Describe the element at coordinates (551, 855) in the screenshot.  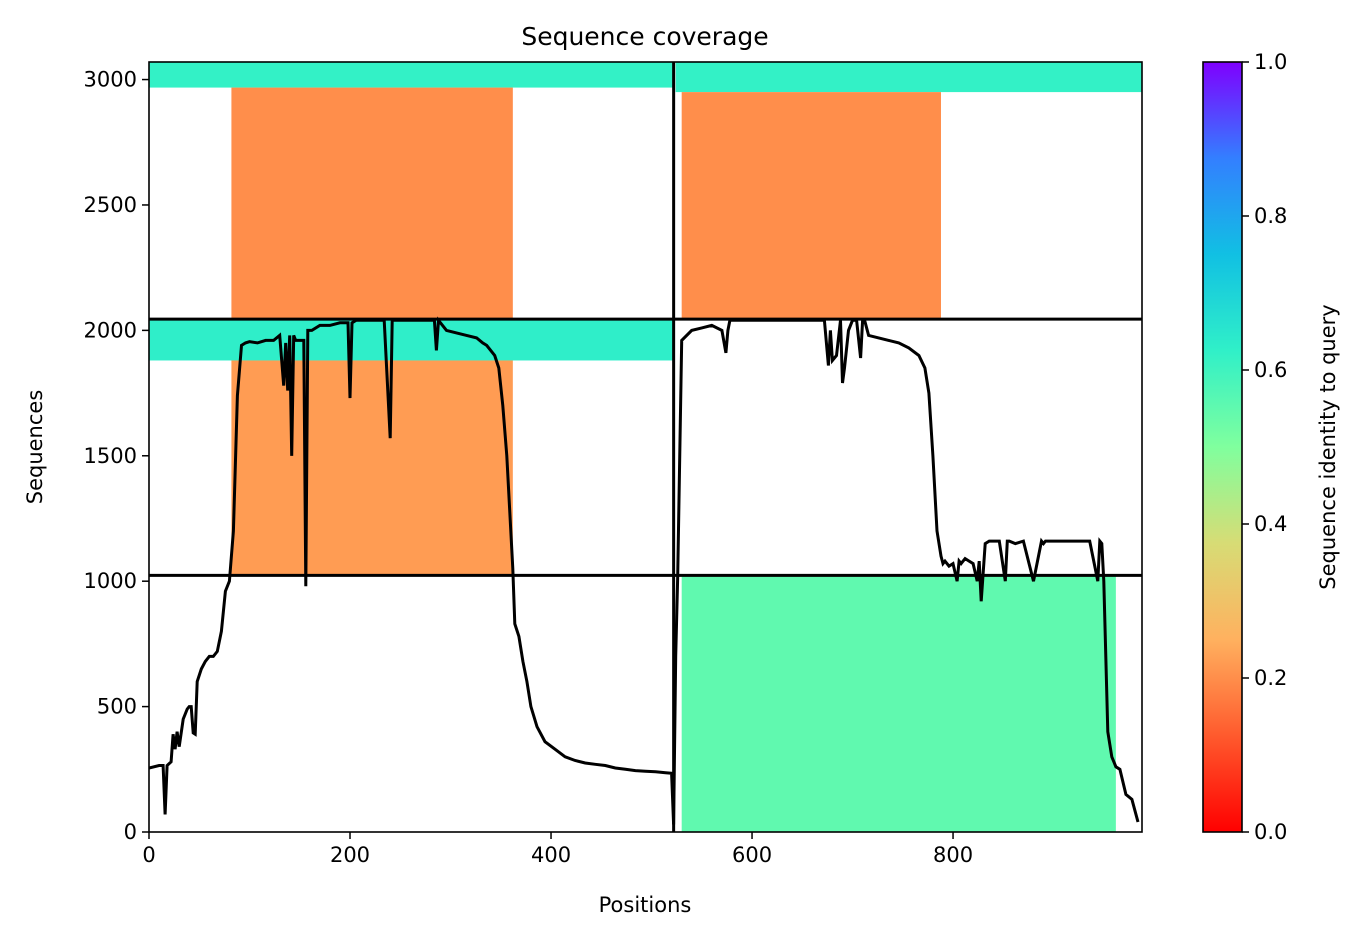
I see `x-tick-label: 400` at that location.